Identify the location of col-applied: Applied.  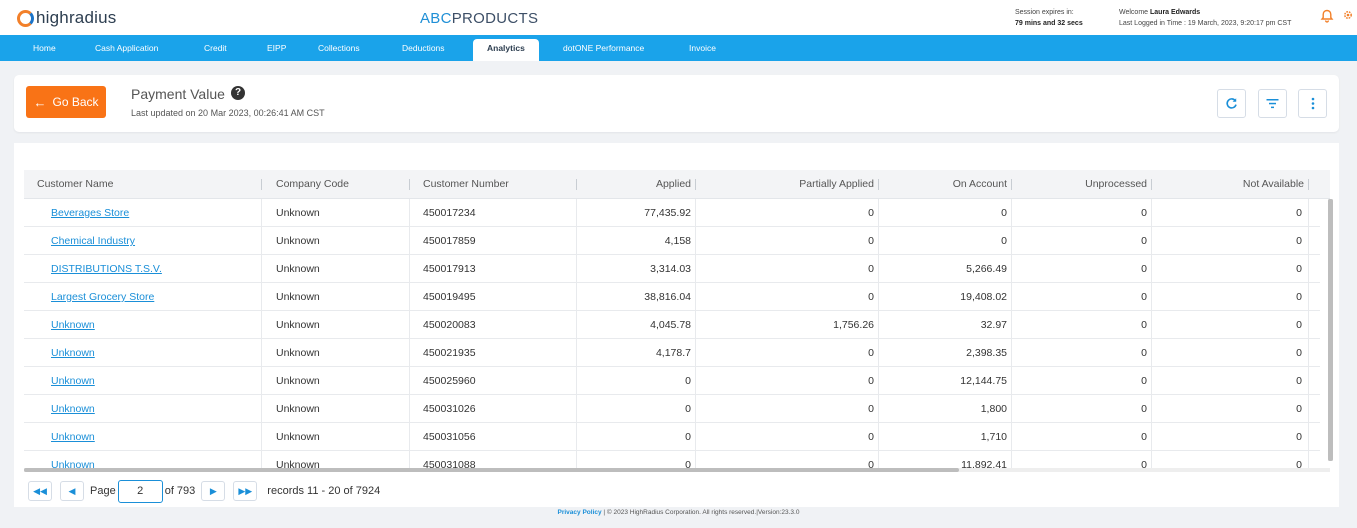
(673, 184).